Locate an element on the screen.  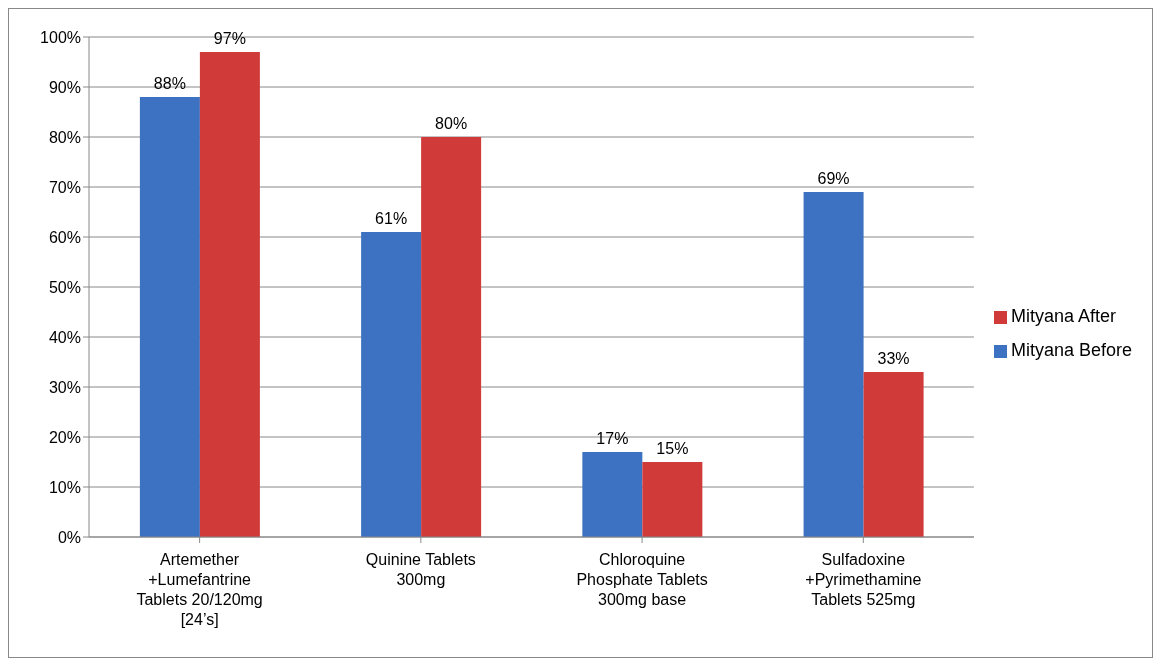
x-tick-label: Sulfadoxine +Pyrimethamine Tablets 525mg is located at coordinates (863, 579).